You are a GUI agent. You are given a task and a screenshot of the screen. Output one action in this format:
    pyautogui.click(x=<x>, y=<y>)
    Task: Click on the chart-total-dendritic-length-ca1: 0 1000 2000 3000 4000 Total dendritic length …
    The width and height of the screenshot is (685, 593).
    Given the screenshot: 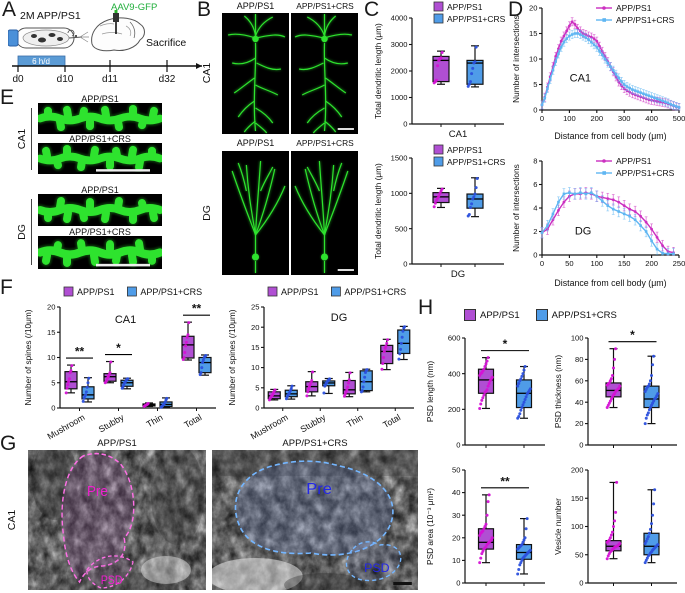 What is the action you would take?
    pyautogui.click(x=442, y=70)
    